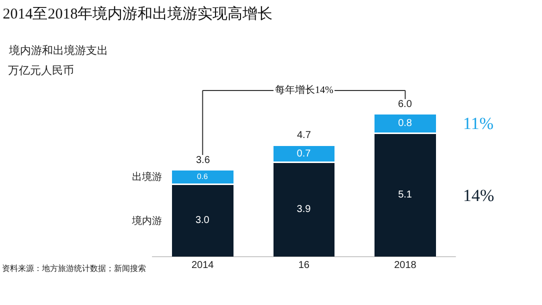 This screenshot has height=305, width=542. Describe the element at coordinates (146, 221) in the screenshot. I see `series-label: 境内游` at that location.